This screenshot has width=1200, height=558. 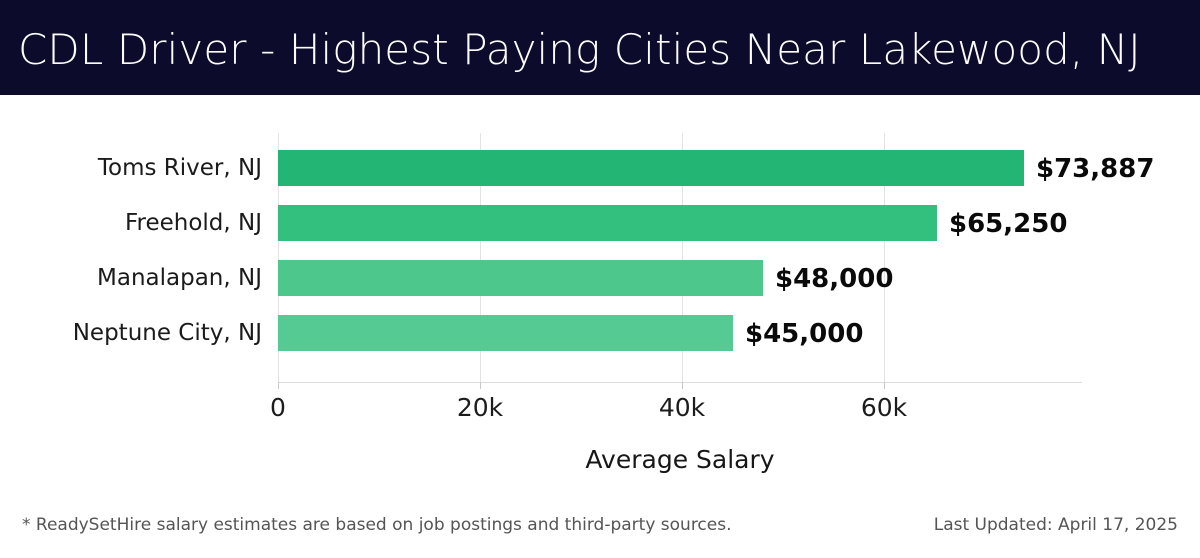 What do you see at coordinates (480, 407) in the screenshot?
I see `x-tick-label: 20k` at bounding box center [480, 407].